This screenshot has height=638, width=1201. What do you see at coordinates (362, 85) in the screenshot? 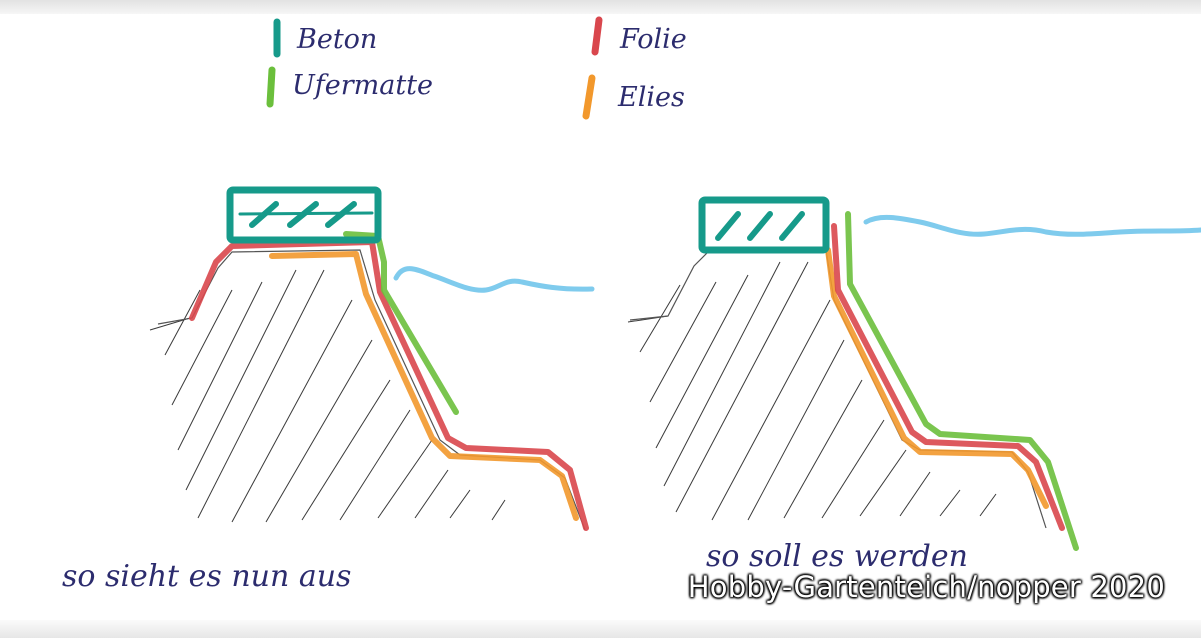
I see `legend-label-ufermatte: Ufermatte` at bounding box center [362, 85].